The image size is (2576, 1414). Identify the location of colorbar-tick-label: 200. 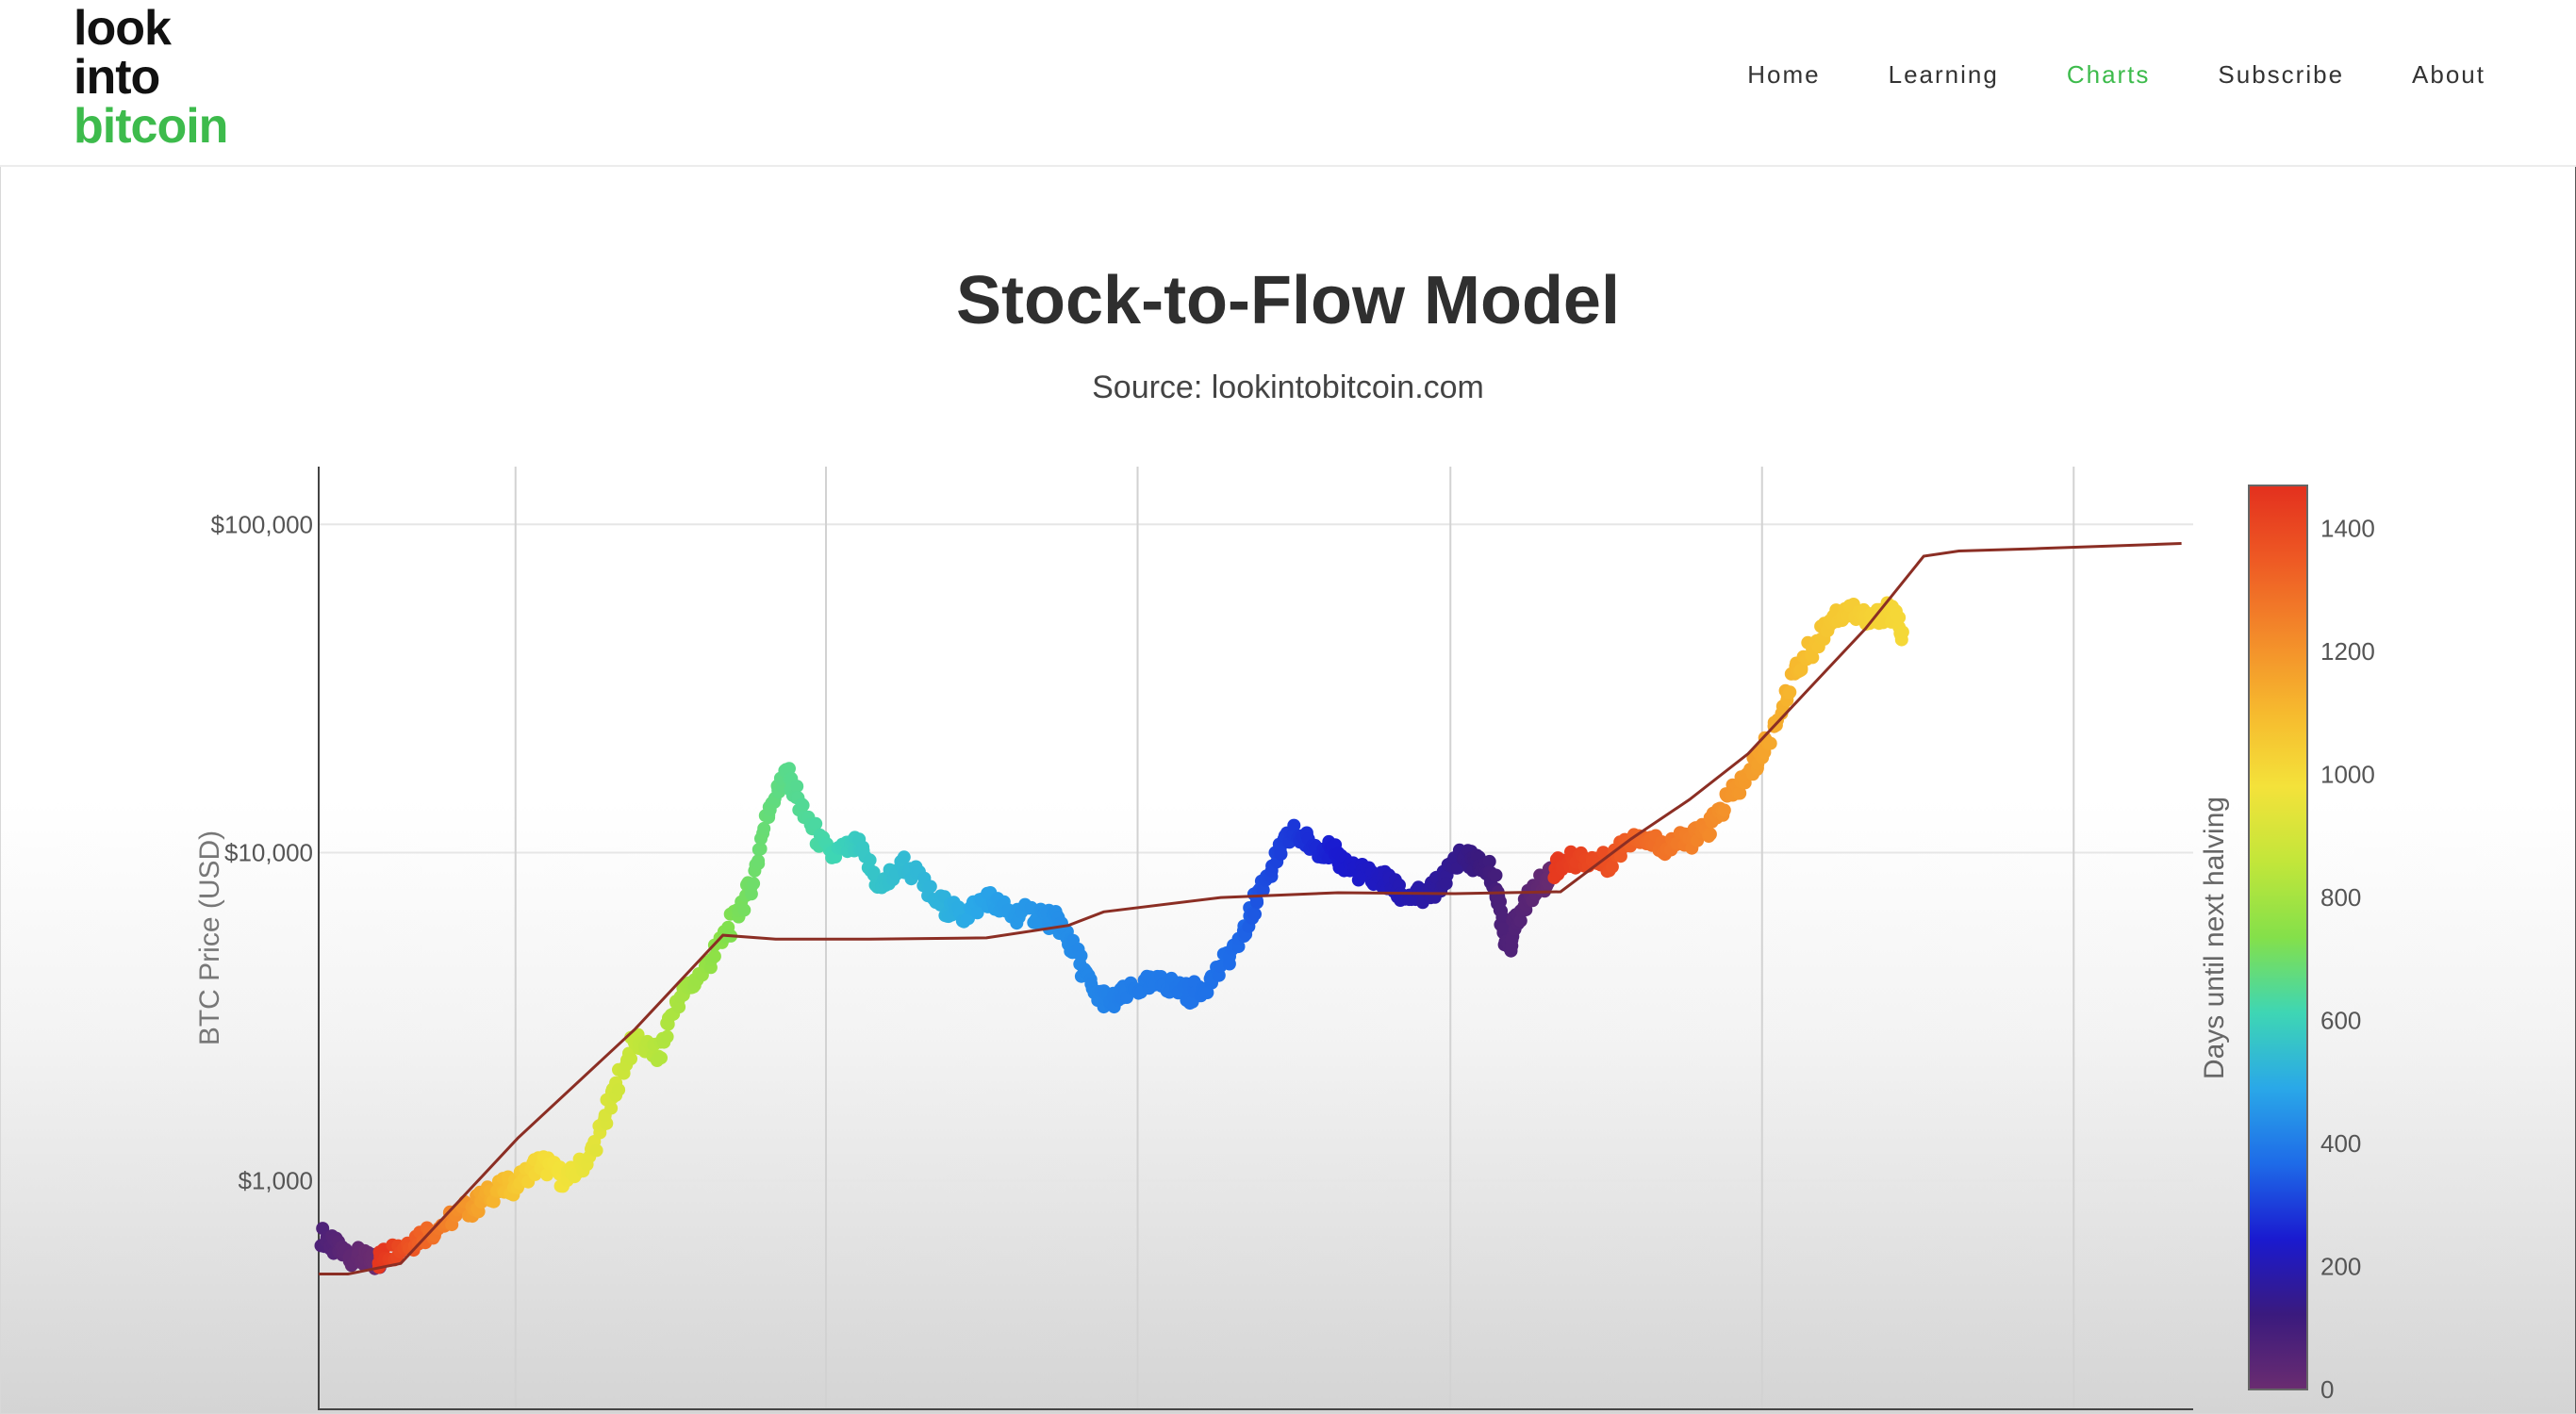
(2340, 1267).